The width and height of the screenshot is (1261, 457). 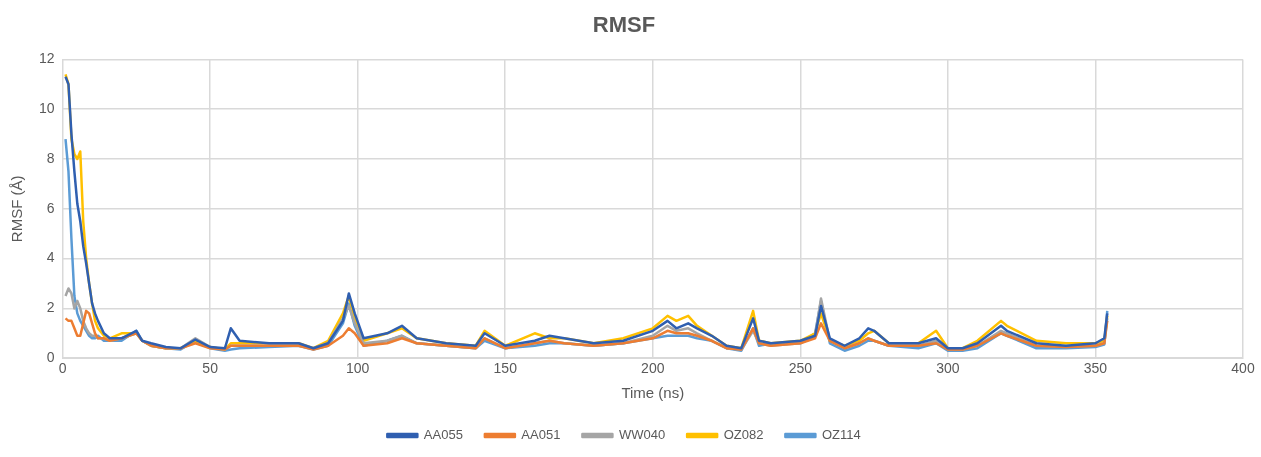 What do you see at coordinates (443, 435) in the screenshot?
I see `legend-label: AA055` at bounding box center [443, 435].